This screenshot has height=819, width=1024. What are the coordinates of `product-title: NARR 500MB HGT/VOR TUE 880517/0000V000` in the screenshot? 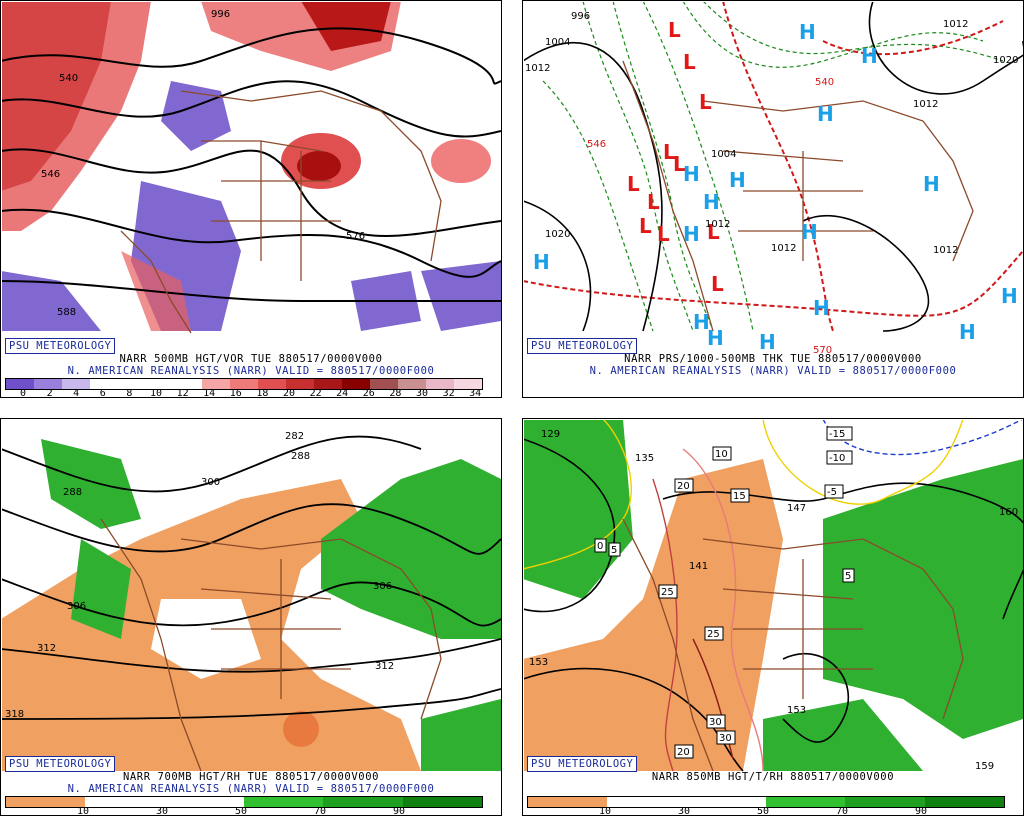 It's located at (251, 359).